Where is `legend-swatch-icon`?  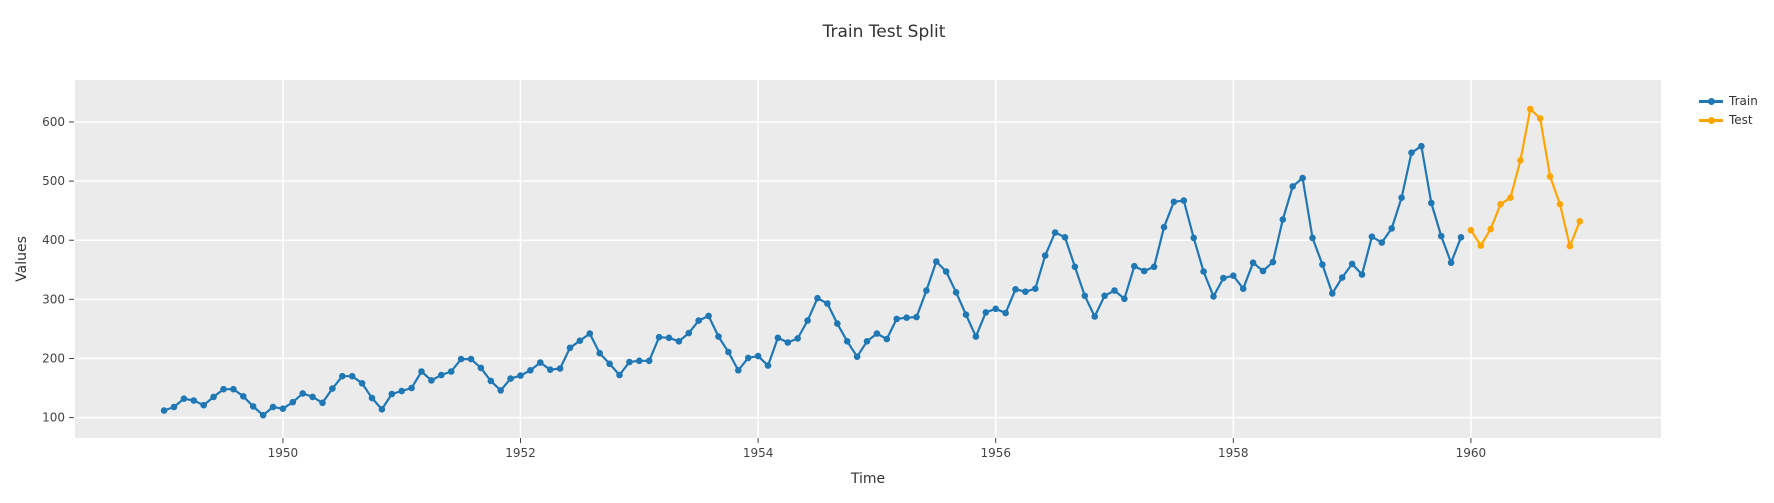
legend-swatch-icon is located at coordinates (1711, 101).